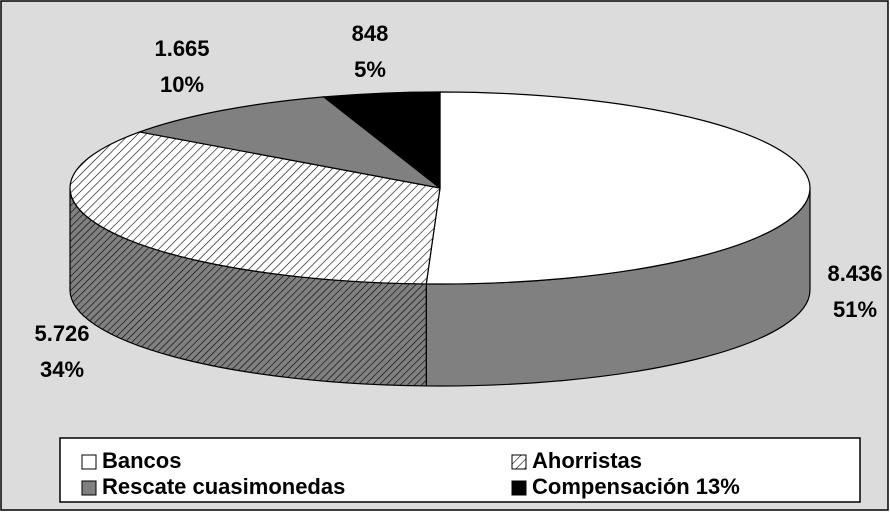 The width and height of the screenshot is (890, 517). Describe the element at coordinates (370, 33) in the screenshot. I see `data-label: 848` at that location.